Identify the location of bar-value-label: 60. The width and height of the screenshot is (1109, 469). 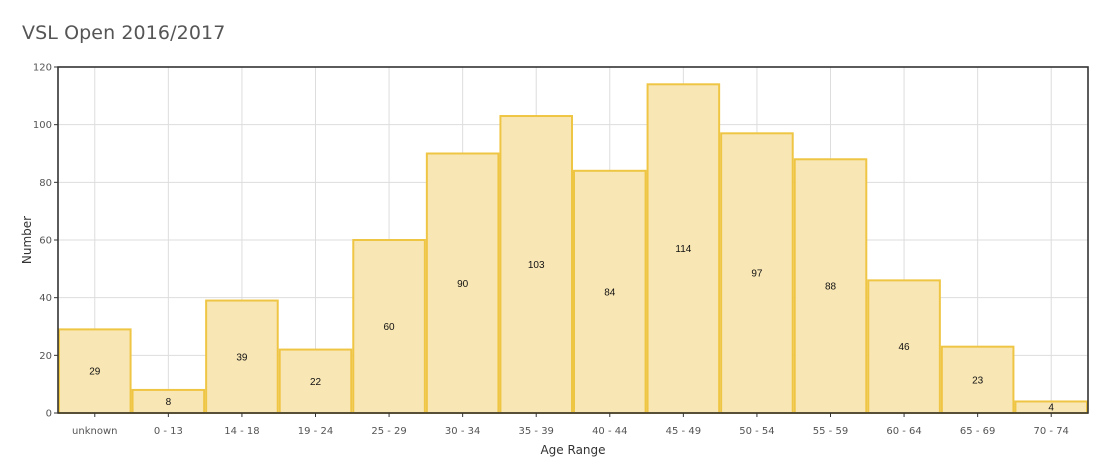
(390, 327).